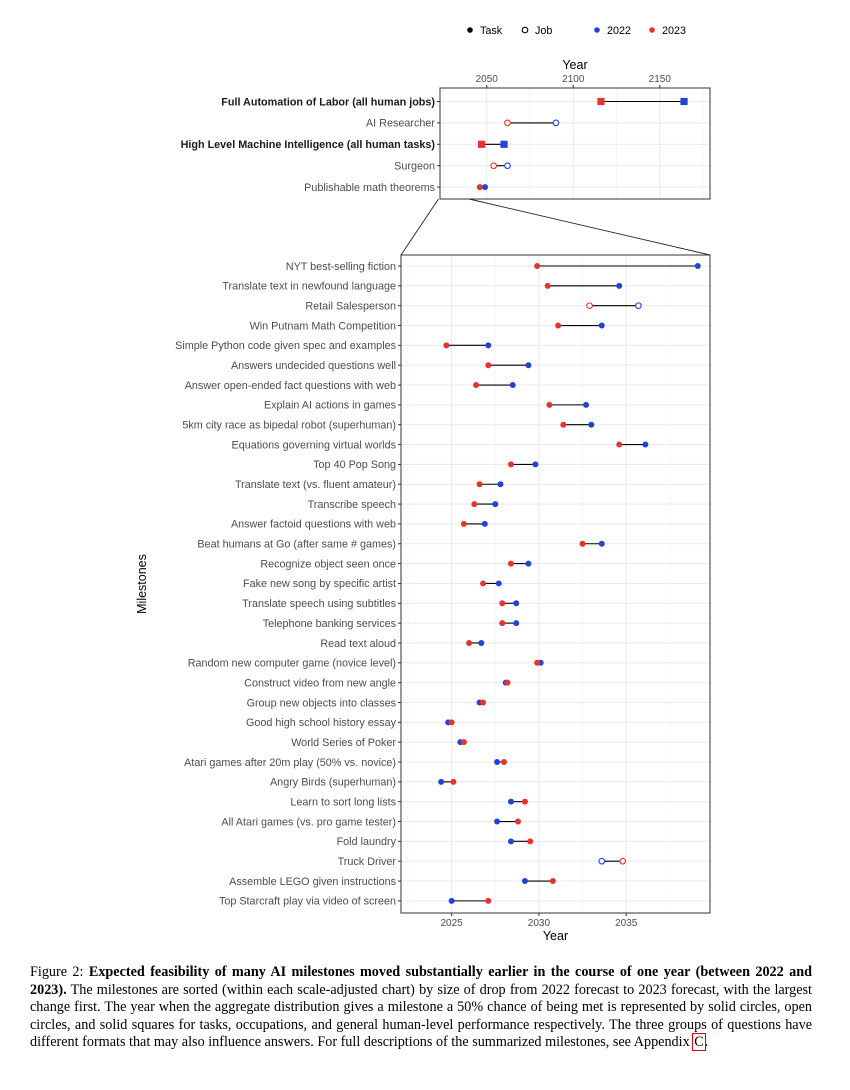  I want to click on point-2023-surgeon, so click(494, 166).